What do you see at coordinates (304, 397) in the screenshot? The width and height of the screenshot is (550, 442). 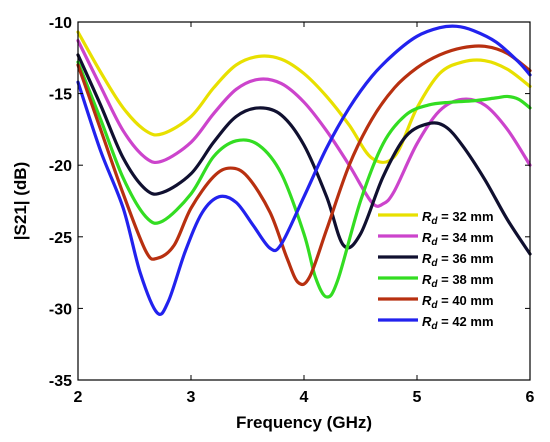 I see `x-tick-label: 4` at bounding box center [304, 397].